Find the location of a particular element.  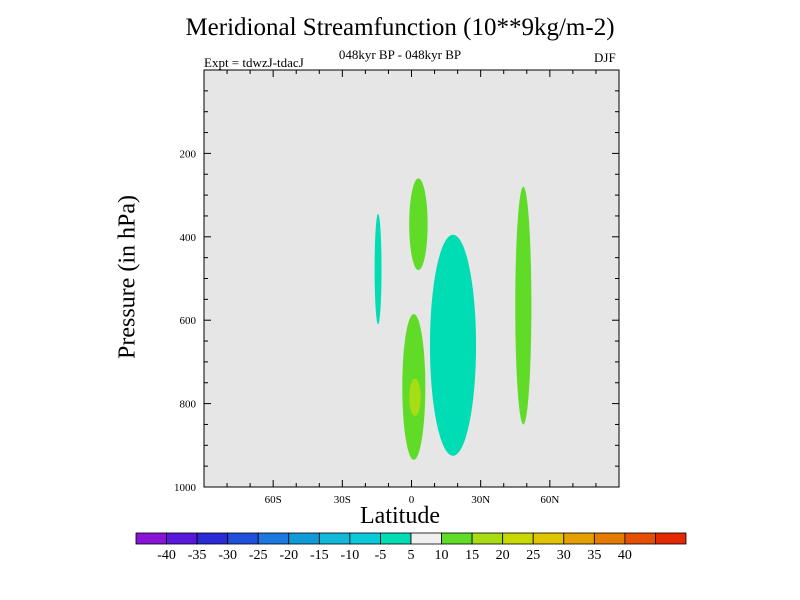

chart-subtitle: 048kyr BP - 048kyr BP is located at coordinates (400, 54).